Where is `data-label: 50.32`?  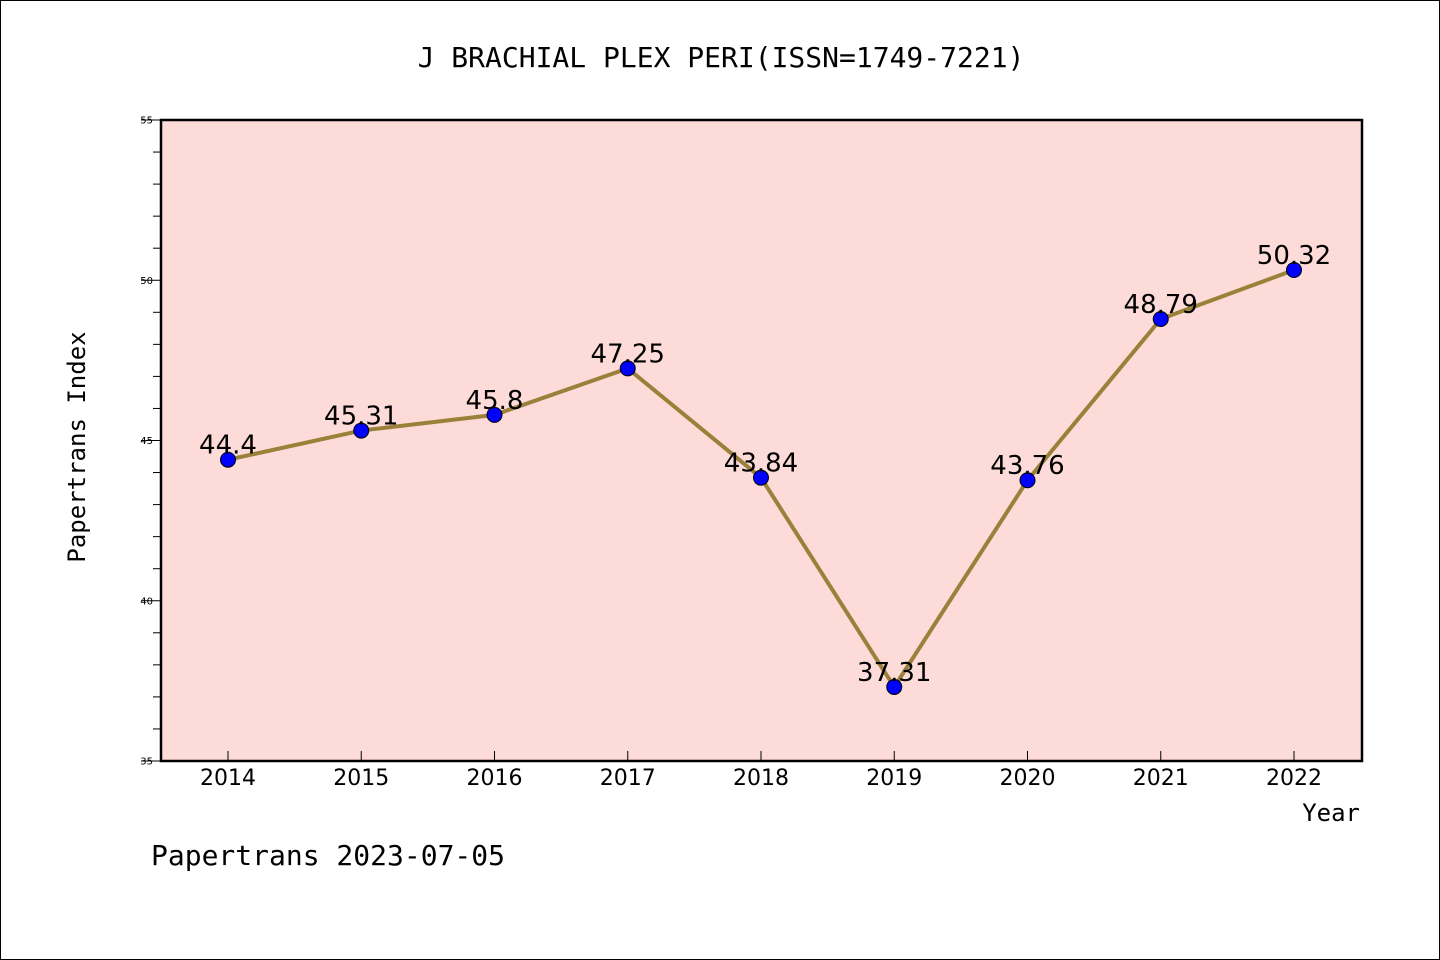 data-label: 50.32 is located at coordinates (1294, 256).